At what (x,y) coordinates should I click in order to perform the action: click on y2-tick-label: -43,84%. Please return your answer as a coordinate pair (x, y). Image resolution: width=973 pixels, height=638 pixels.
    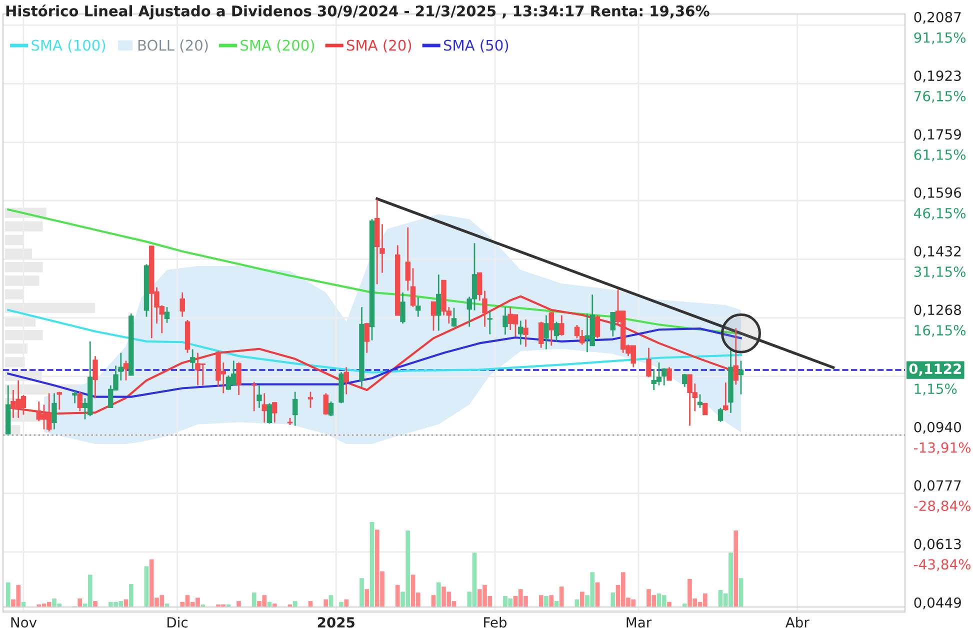
    Looking at the image, I should click on (942, 565).